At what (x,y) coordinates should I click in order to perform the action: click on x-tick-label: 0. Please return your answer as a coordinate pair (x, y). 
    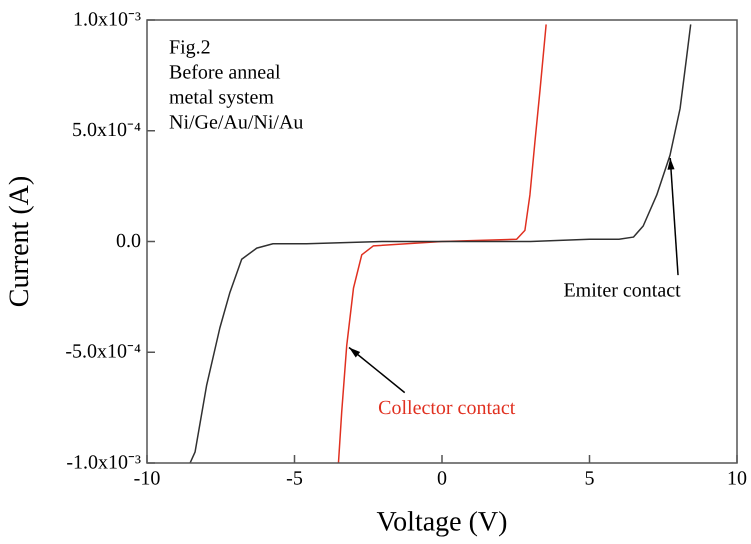
    Looking at the image, I should click on (442, 478).